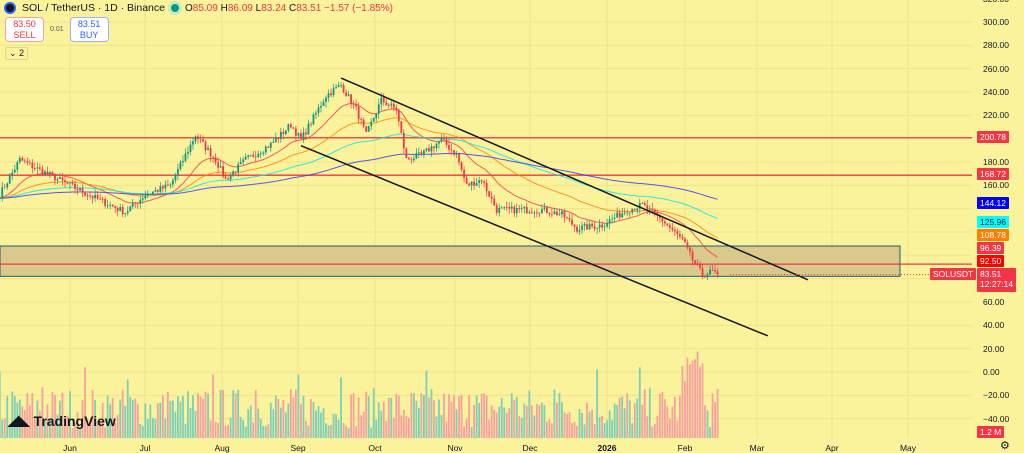  I want to click on price-label: 200.78, so click(993, 136).